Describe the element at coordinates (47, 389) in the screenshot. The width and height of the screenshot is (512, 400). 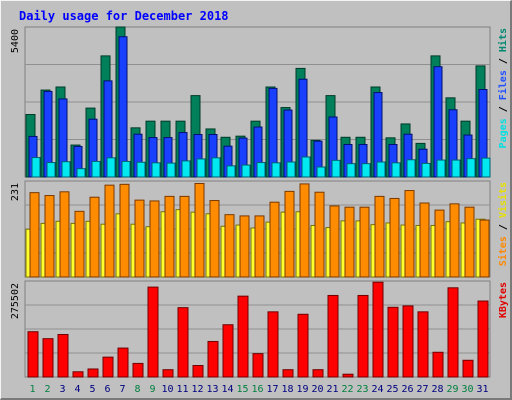
I see `x-label-day-2: 2` at that location.